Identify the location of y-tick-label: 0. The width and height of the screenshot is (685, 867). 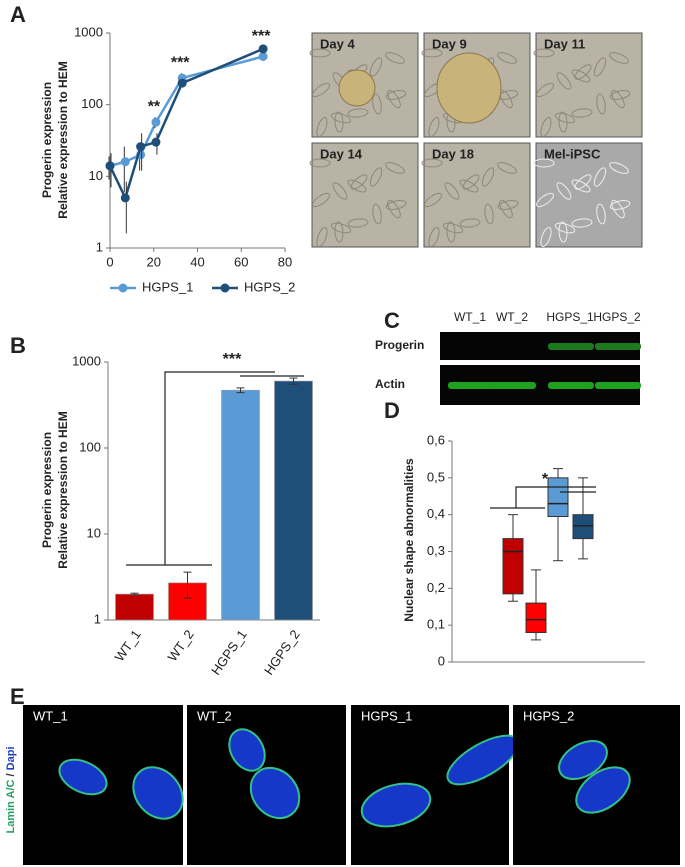
(441, 660).